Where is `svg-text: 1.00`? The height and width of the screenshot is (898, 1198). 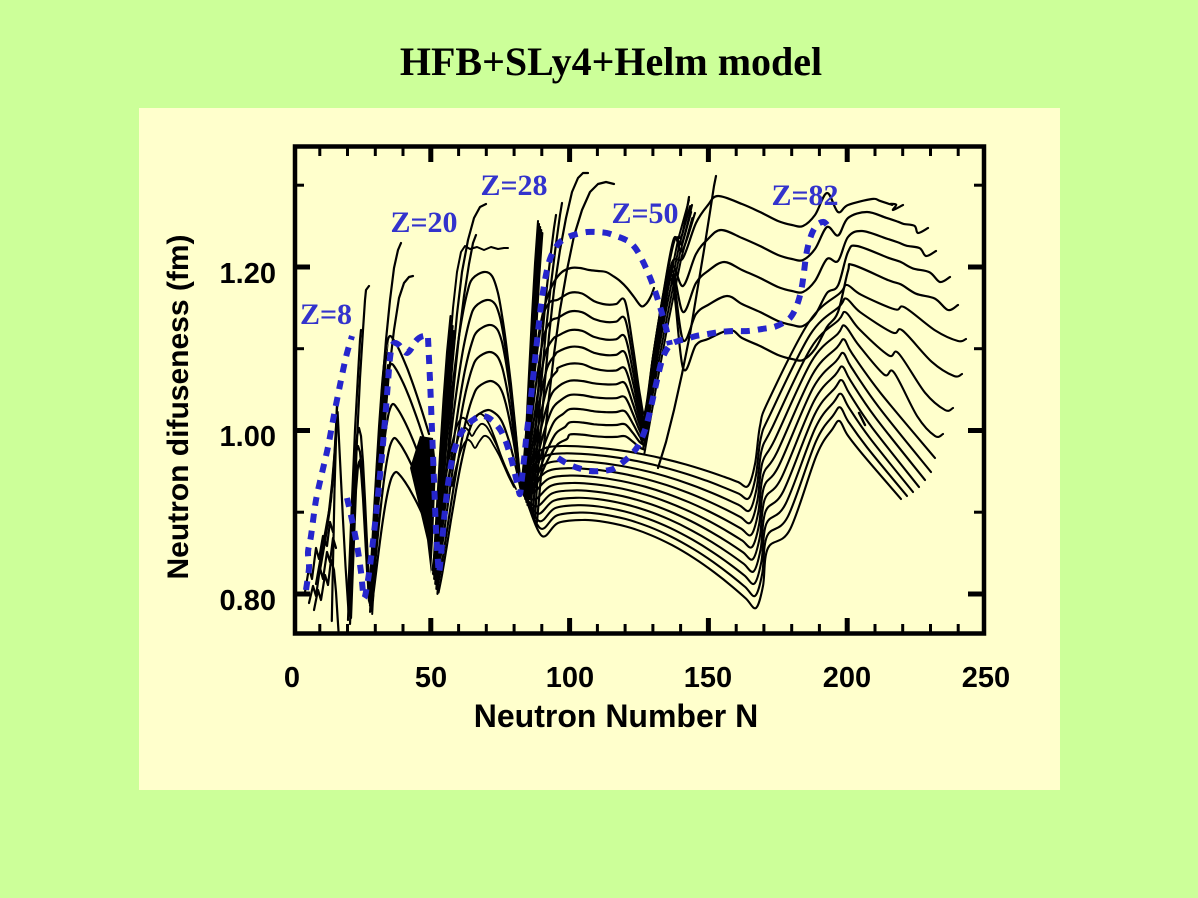 svg-text: 1.00 is located at coordinates (248, 437).